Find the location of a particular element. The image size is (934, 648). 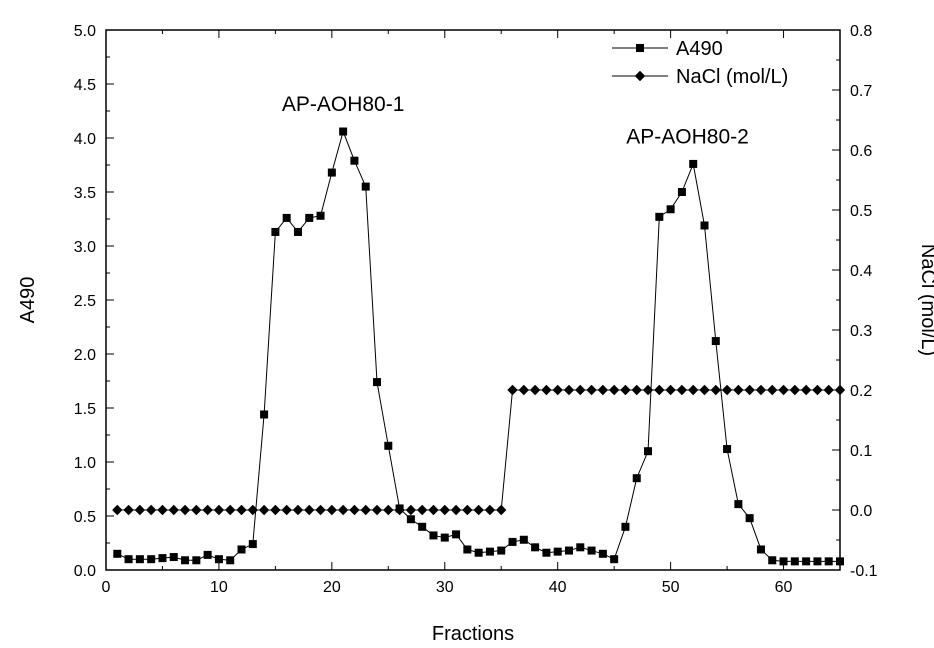

x-tick-label: 20 is located at coordinates (332, 587).